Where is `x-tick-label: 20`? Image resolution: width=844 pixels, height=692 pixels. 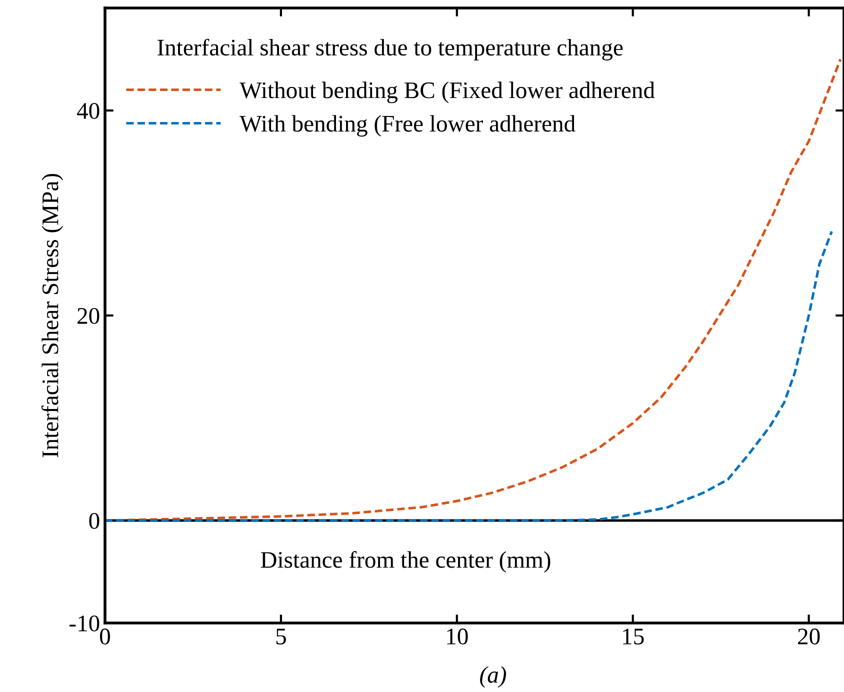 x-tick-label: 20 is located at coordinates (809, 636).